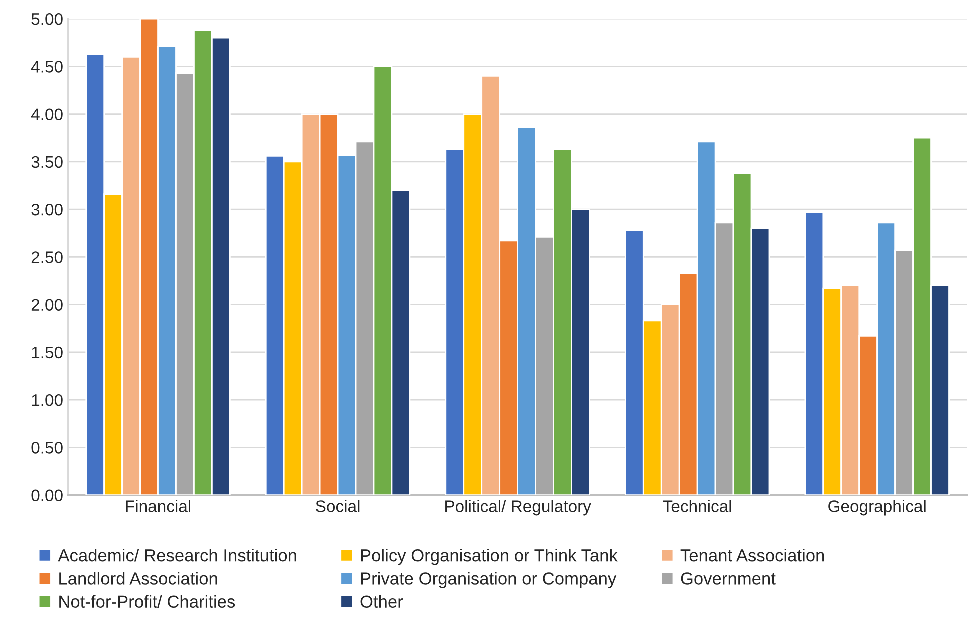 The width and height of the screenshot is (977, 635). What do you see at coordinates (728, 578) in the screenshot?
I see `legend-label: Government` at bounding box center [728, 578].